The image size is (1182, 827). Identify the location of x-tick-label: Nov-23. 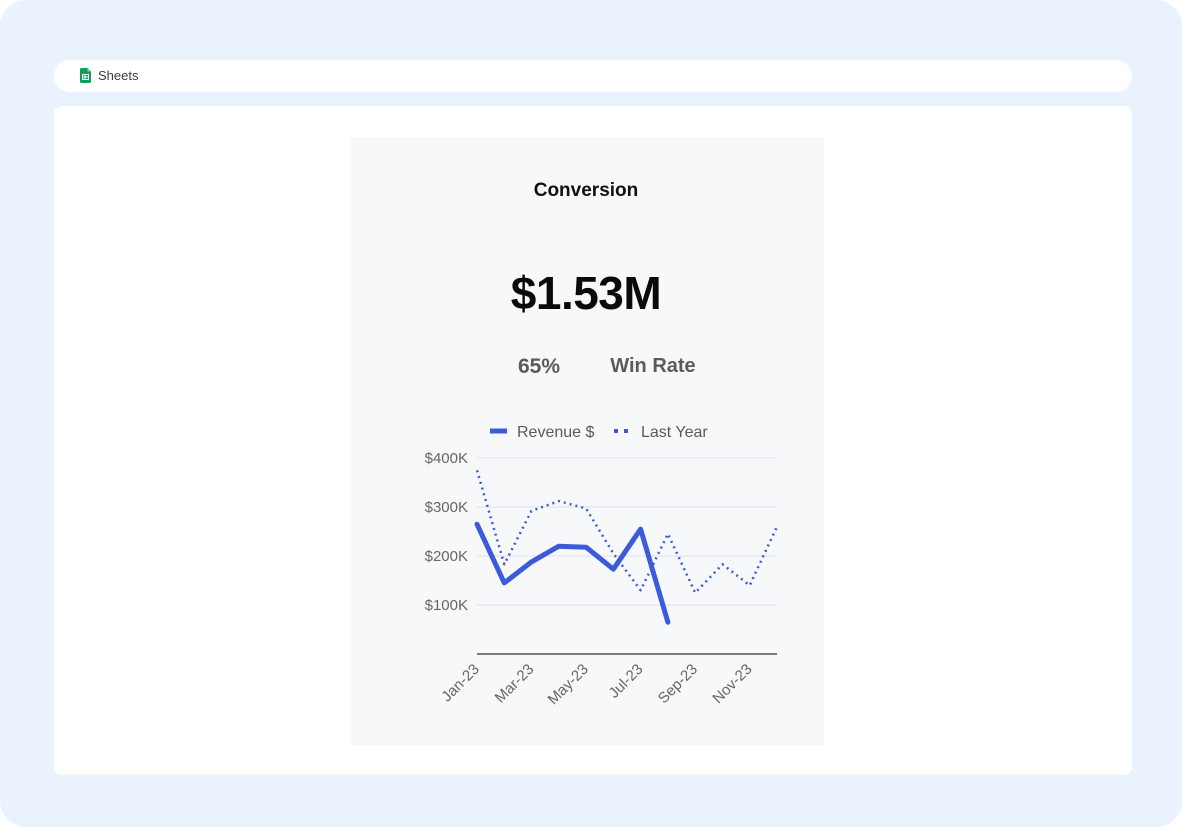
(732, 684).